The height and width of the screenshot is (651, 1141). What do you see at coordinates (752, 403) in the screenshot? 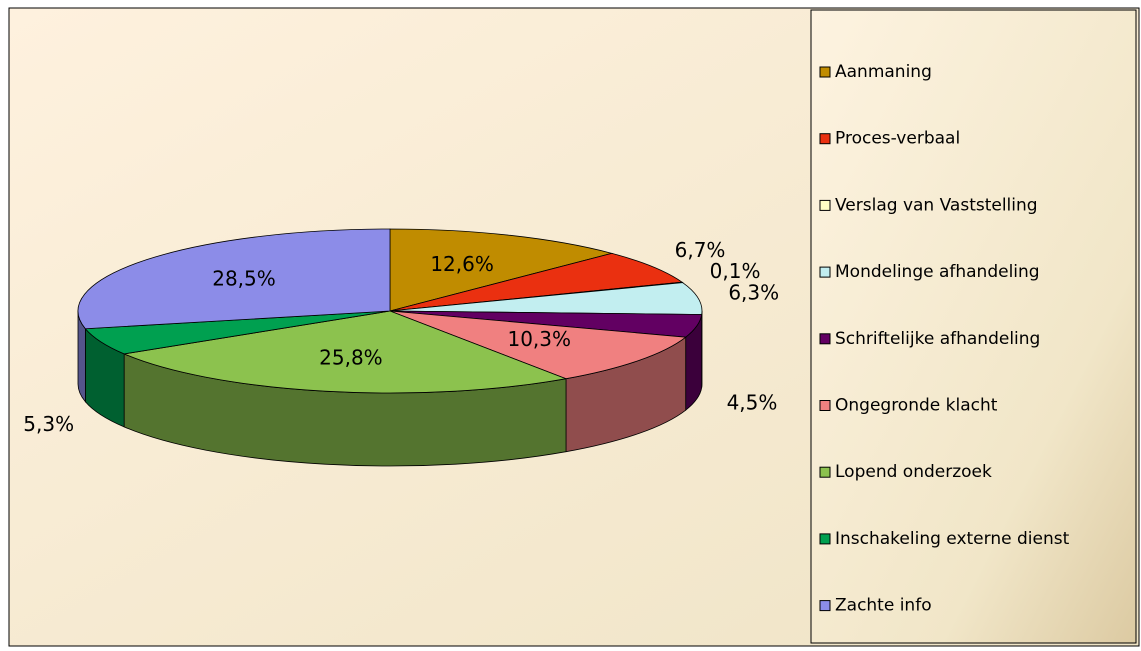
I see `data-label: 4,5%` at bounding box center [752, 403].